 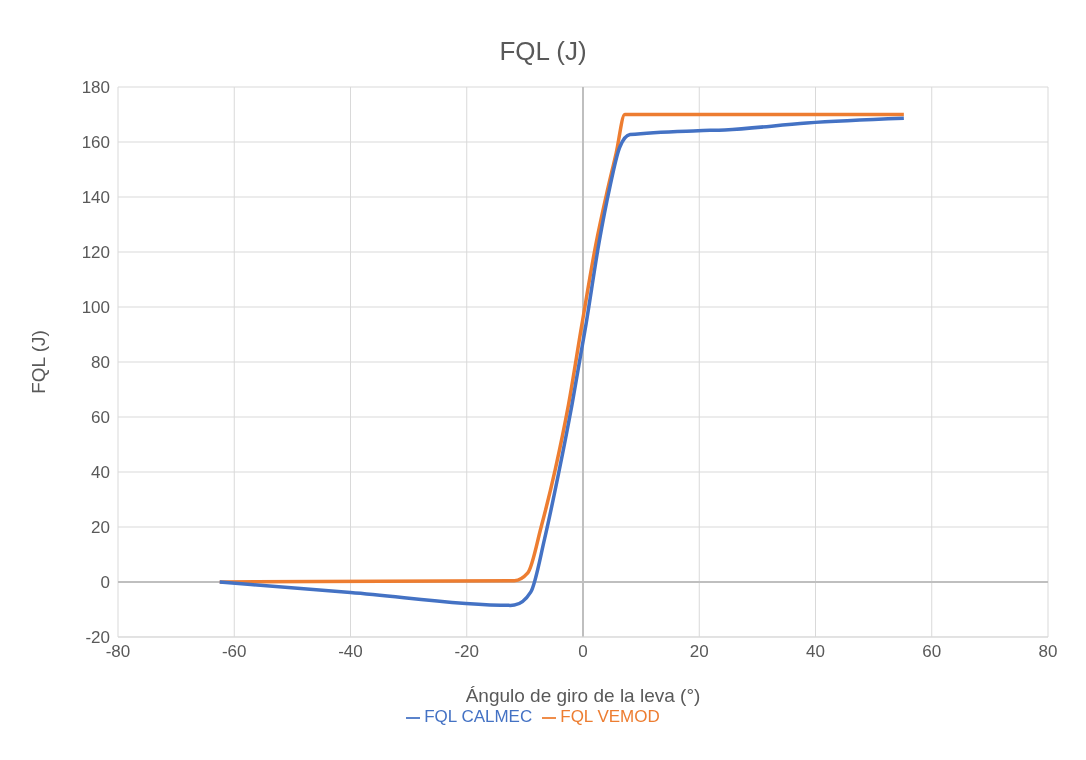 I want to click on y-tick-label: 140, so click(x=95, y=198).